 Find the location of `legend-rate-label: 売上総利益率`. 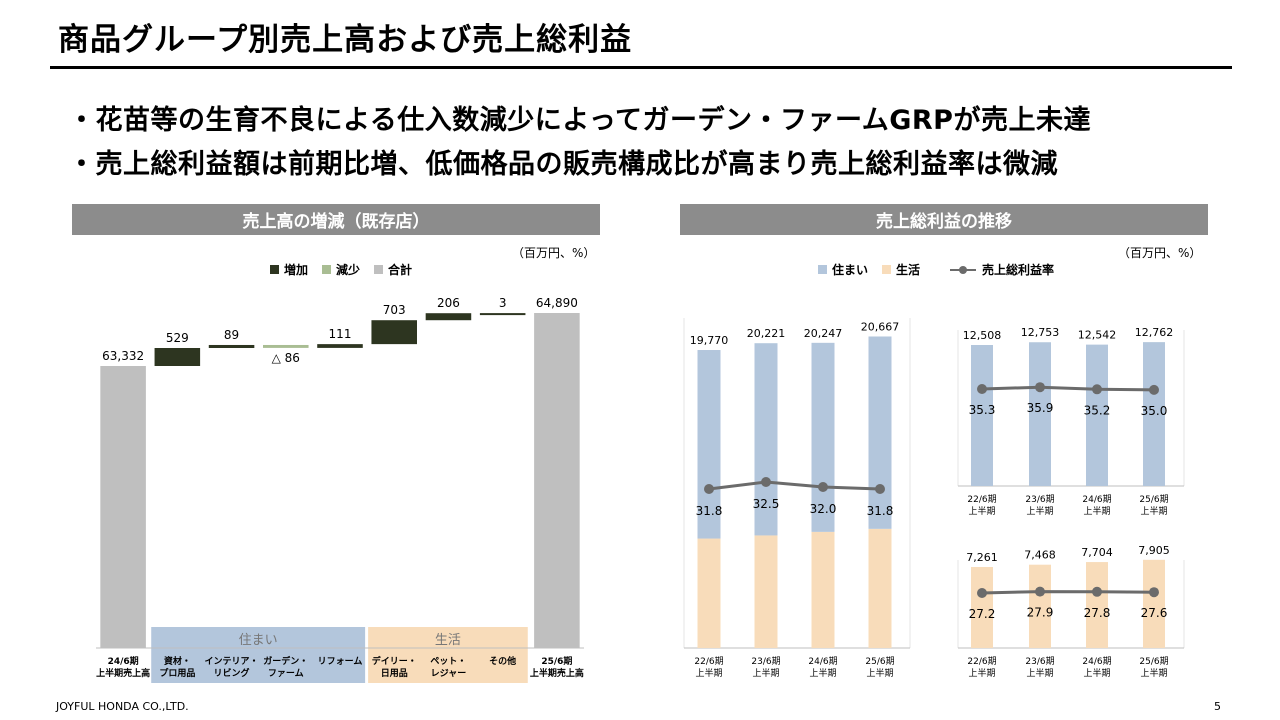

legend-rate-label: 売上総利益率 is located at coordinates (1018, 270).